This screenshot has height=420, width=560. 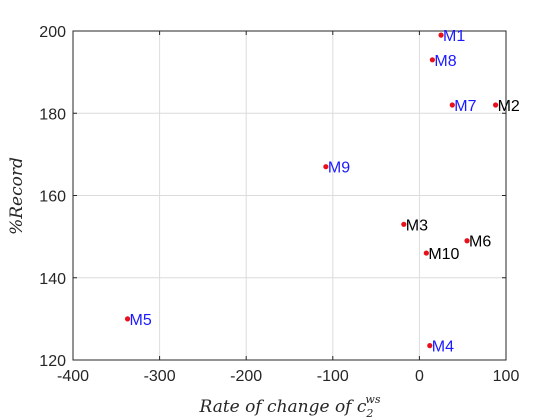 I want to click on x-tick-label: -200, so click(x=246, y=376).